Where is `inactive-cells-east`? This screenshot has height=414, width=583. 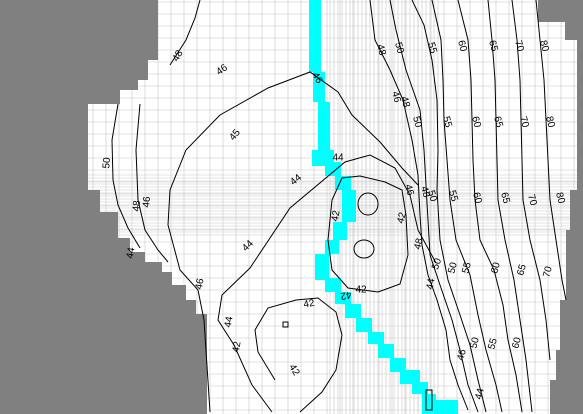 inactive-cells-east is located at coordinates (560, 207).